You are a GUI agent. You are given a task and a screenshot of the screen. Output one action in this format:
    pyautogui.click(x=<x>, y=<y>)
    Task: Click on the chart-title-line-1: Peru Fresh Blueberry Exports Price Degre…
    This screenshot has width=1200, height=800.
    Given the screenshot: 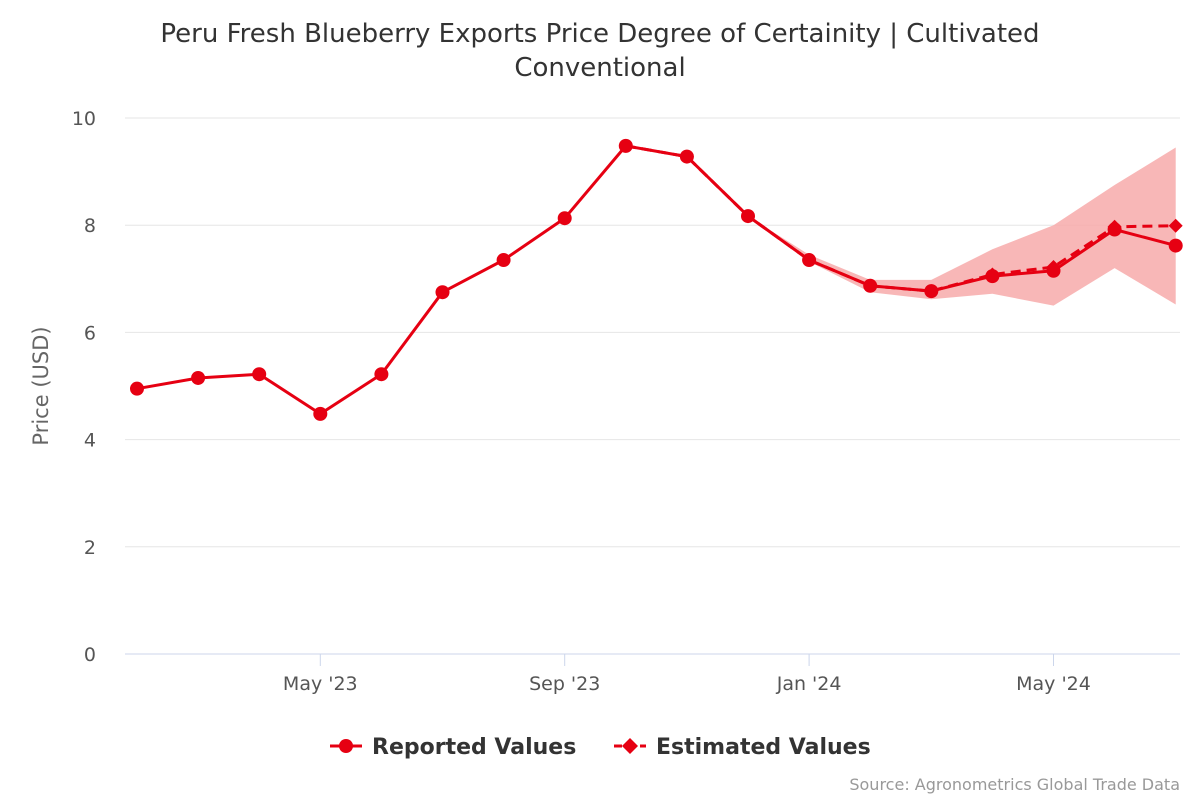 What is the action you would take?
    pyautogui.click(x=599, y=34)
    